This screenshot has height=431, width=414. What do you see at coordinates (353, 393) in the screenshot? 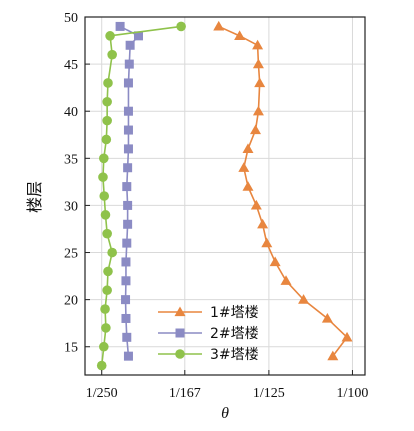
I see `x-tick-label: 1/100` at bounding box center [353, 393].